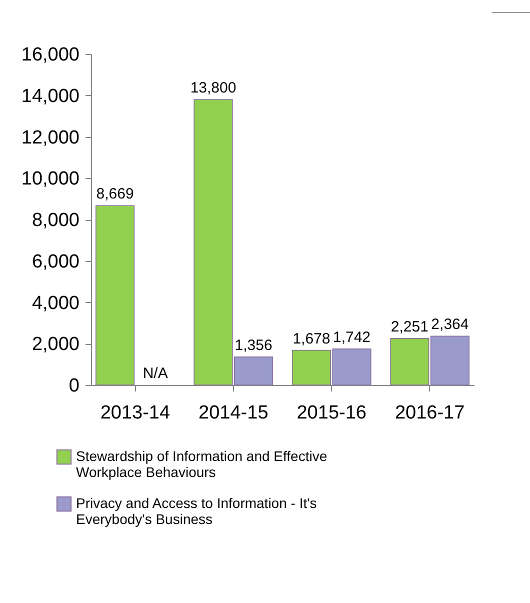  What do you see at coordinates (56, 303) in the screenshot?
I see `y-tick-label: 4,000` at bounding box center [56, 303].